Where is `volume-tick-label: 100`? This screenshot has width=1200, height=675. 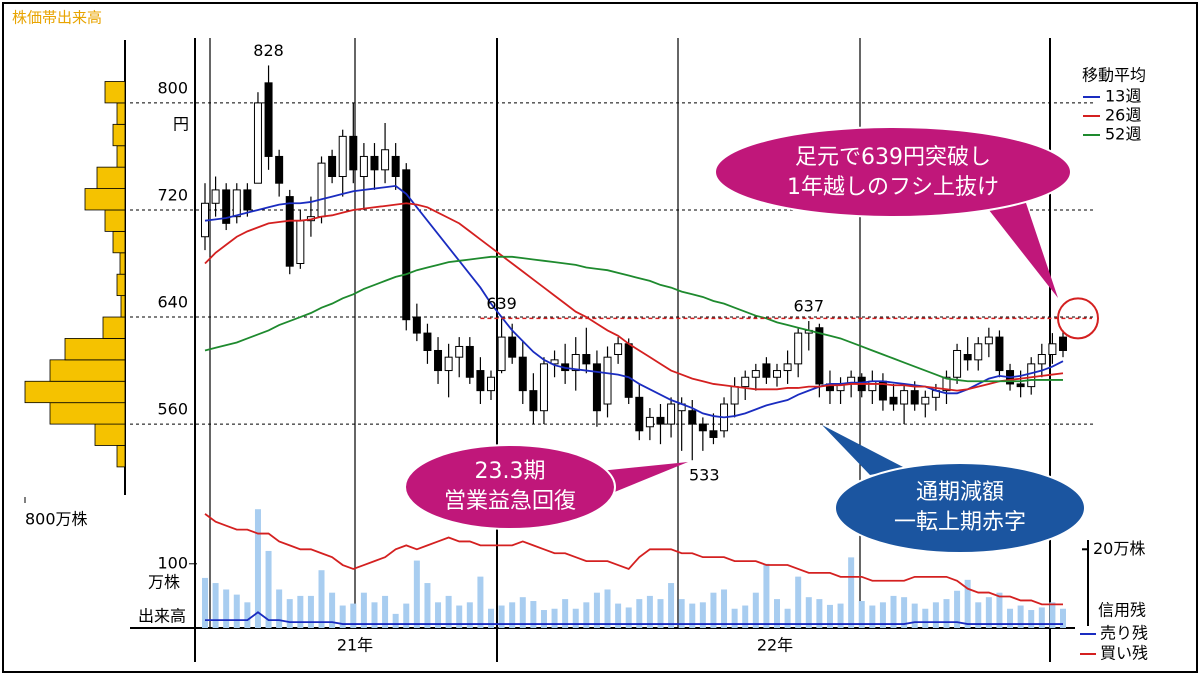
volume-tick-label: 100 is located at coordinates (172, 562).